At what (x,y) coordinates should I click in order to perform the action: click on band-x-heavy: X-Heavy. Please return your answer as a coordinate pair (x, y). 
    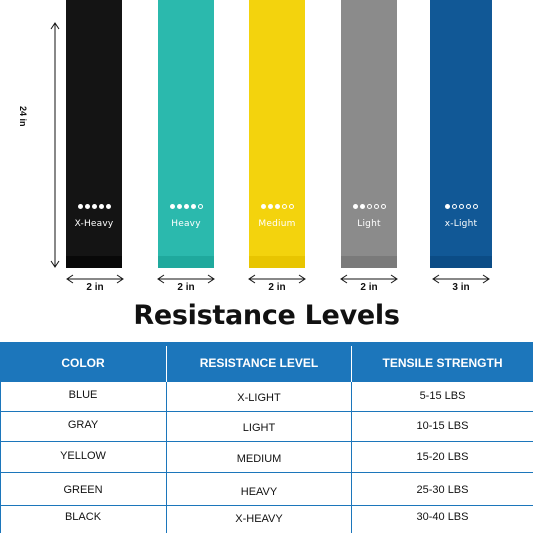
    Looking at the image, I should click on (94, 134).